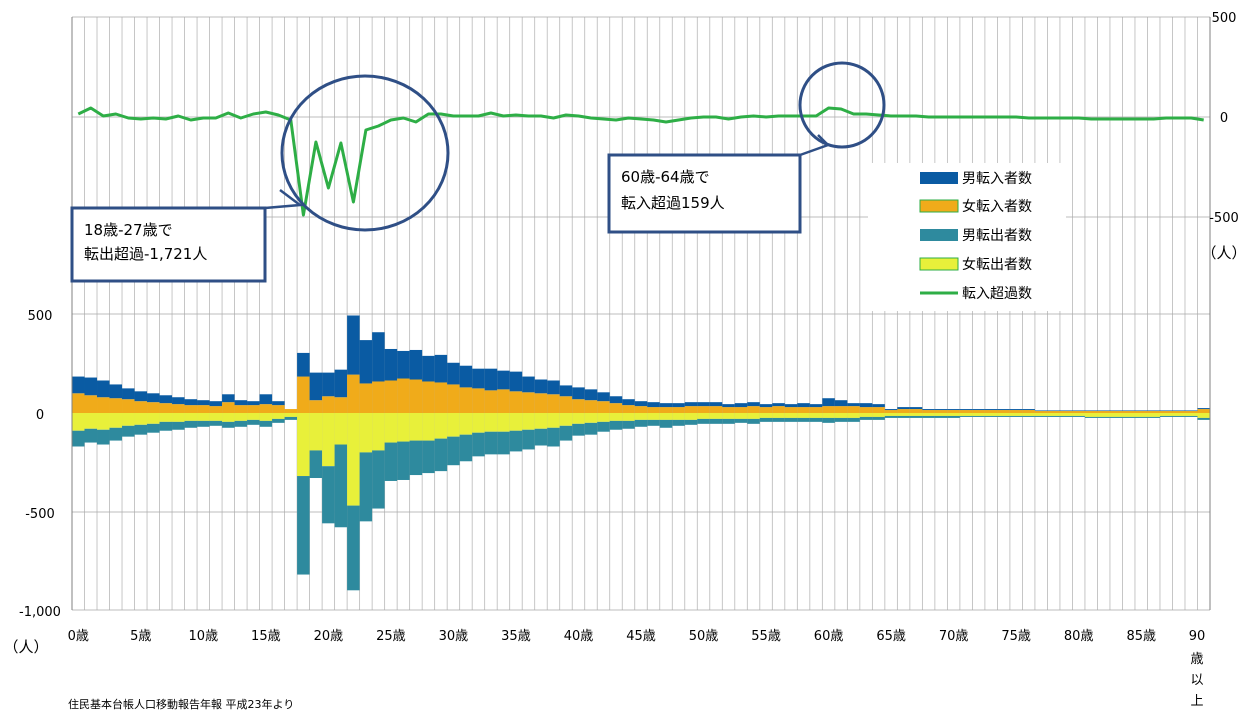  What do you see at coordinates (1196, 680) in the screenshot?
I see `x-last-label-3: 以` at bounding box center [1196, 680].